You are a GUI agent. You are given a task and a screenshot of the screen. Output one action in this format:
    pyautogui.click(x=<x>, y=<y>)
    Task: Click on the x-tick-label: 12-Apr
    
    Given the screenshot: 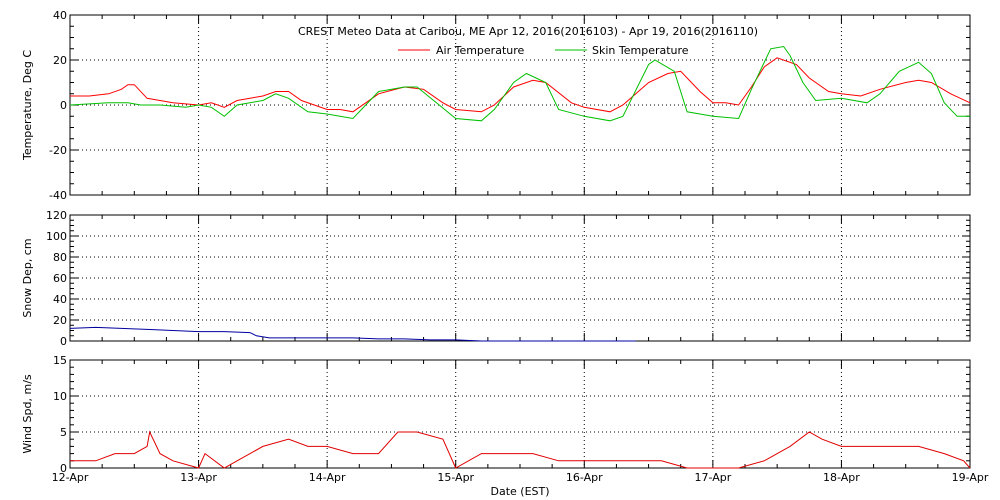 What is the action you would take?
    pyautogui.click(x=70, y=477)
    